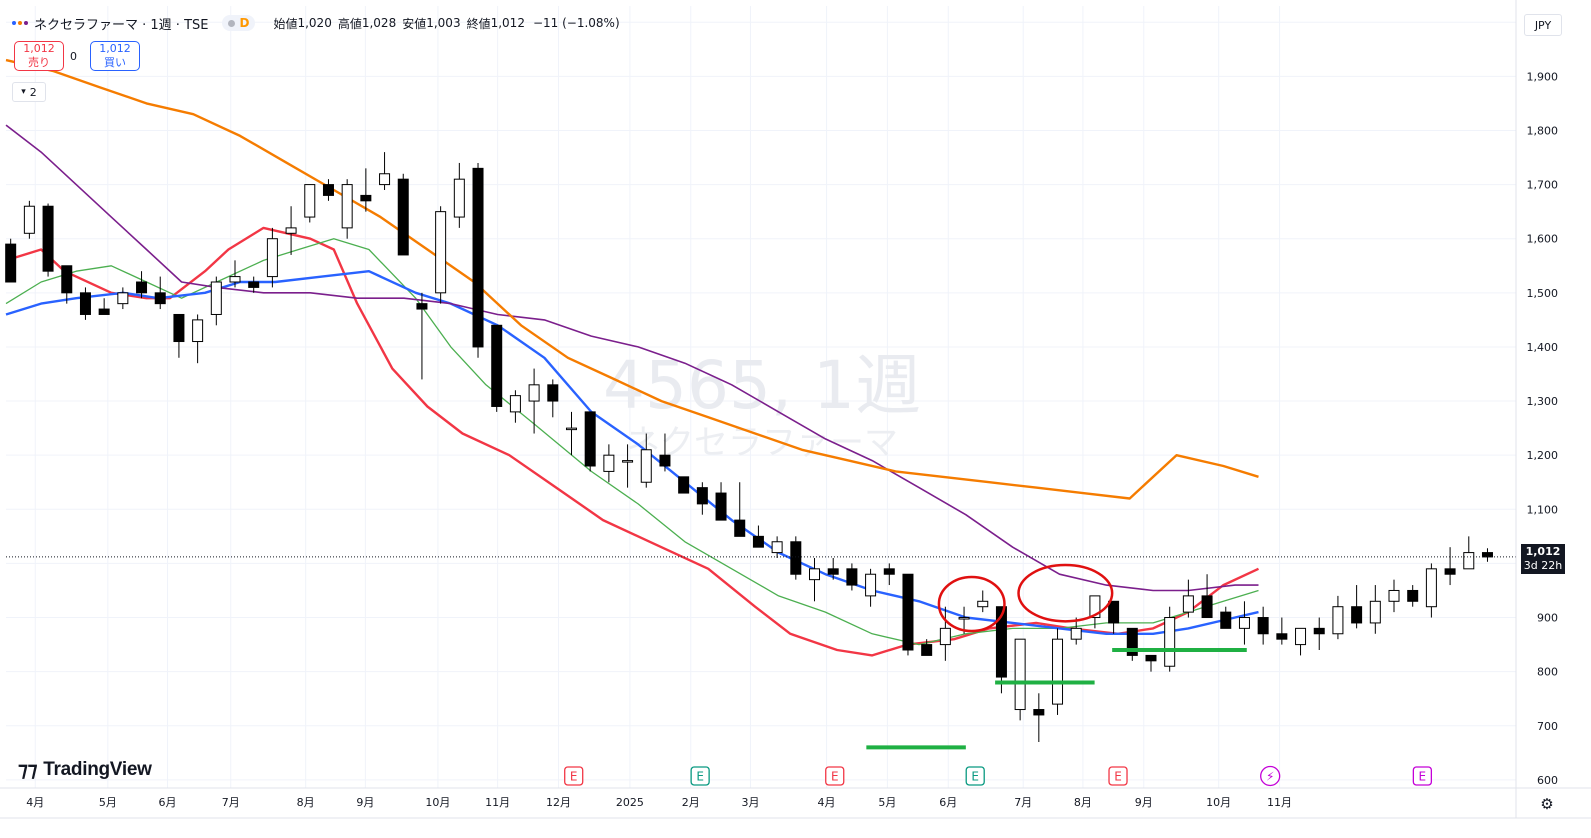 This screenshot has height=838, width=1591. I want to click on data-status-badge: D, so click(239, 23).